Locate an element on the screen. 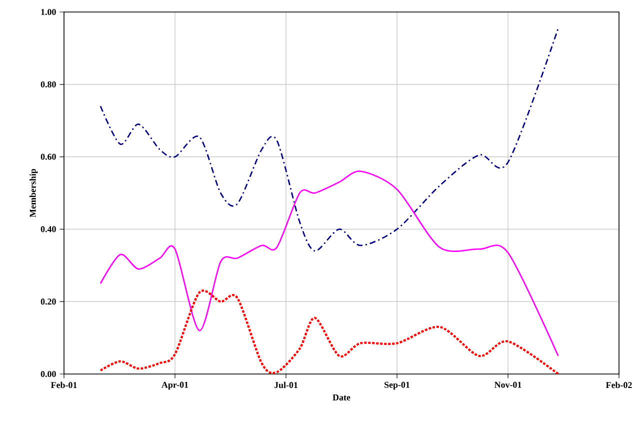 Image resolution: width=638 pixels, height=430 pixels. y-tick-label: 1.00 is located at coordinates (48, 12).